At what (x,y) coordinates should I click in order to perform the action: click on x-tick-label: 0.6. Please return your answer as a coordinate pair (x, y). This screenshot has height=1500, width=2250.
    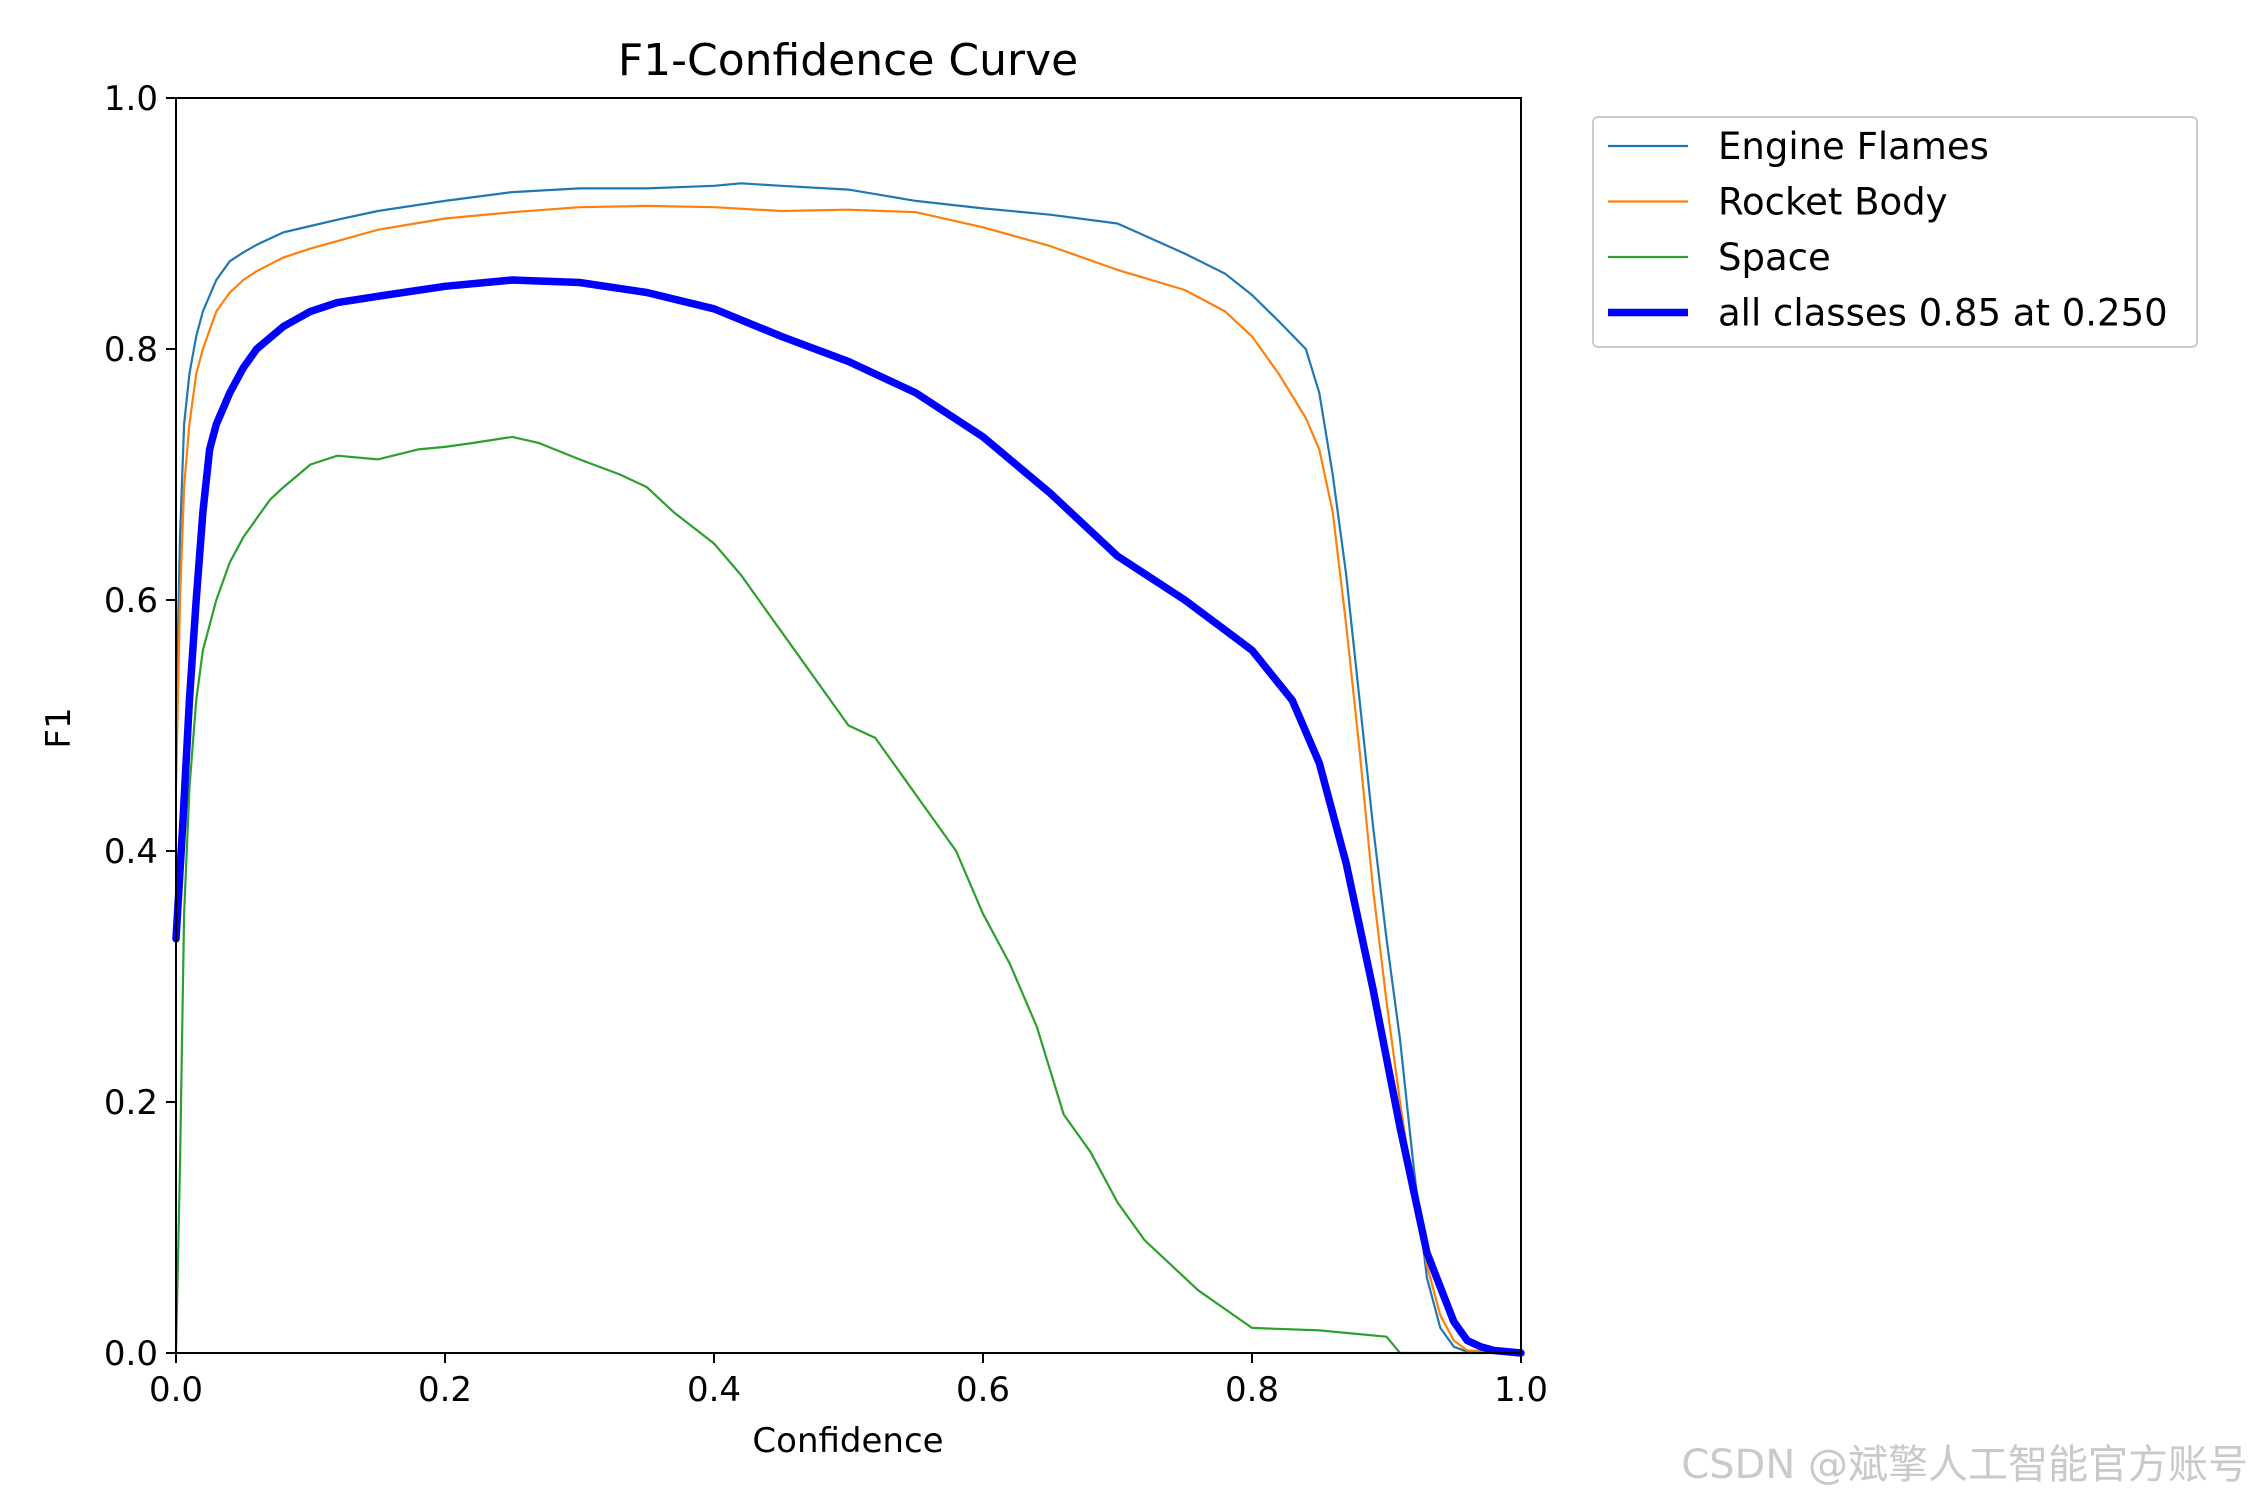
    Looking at the image, I should click on (983, 1390).